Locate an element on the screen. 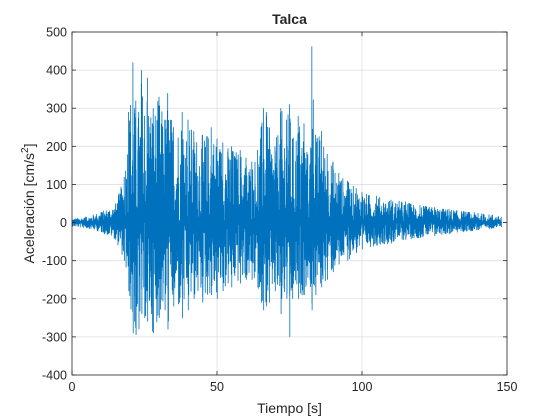 This screenshot has width=560, height=420. y-axis-label: Aceleración [cm/s2] is located at coordinates (28, 204).